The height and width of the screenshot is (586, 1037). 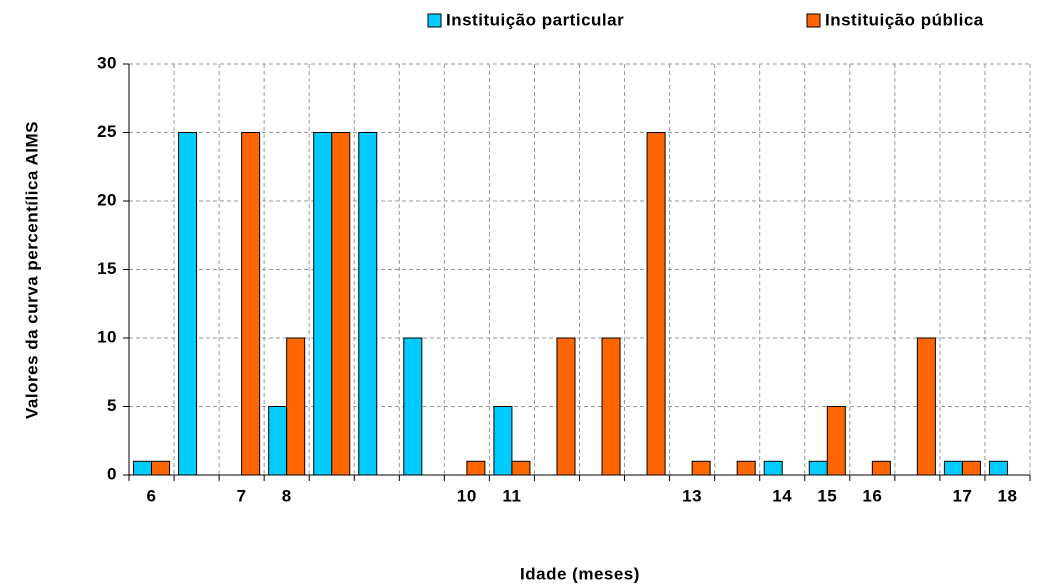 I want to click on x-tick-label: 16, so click(x=872, y=495).